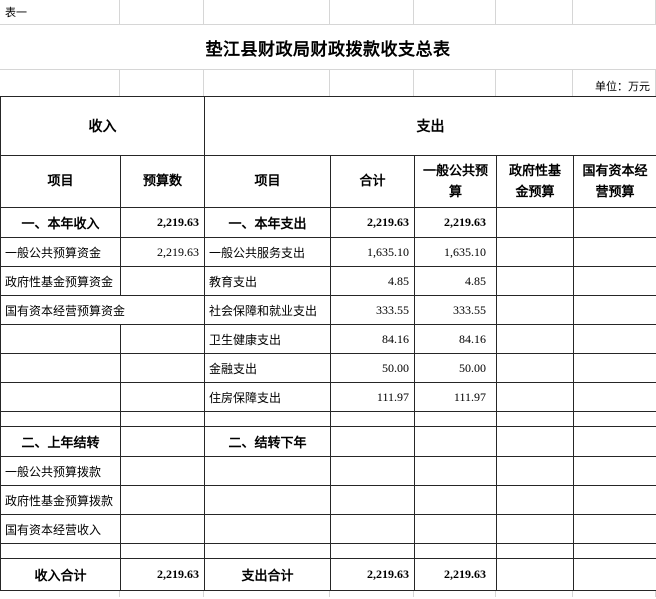 This screenshot has width=656, height=599. Describe the element at coordinates (60, 529) in the screenshot. I see `income-item-cell: 国有资本经营收入` at that location.